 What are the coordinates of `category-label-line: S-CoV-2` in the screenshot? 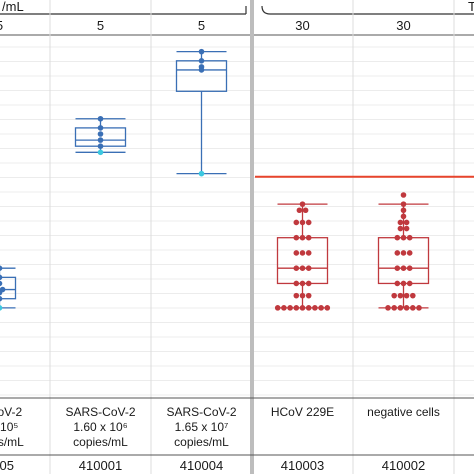 It's located at (11, 412).